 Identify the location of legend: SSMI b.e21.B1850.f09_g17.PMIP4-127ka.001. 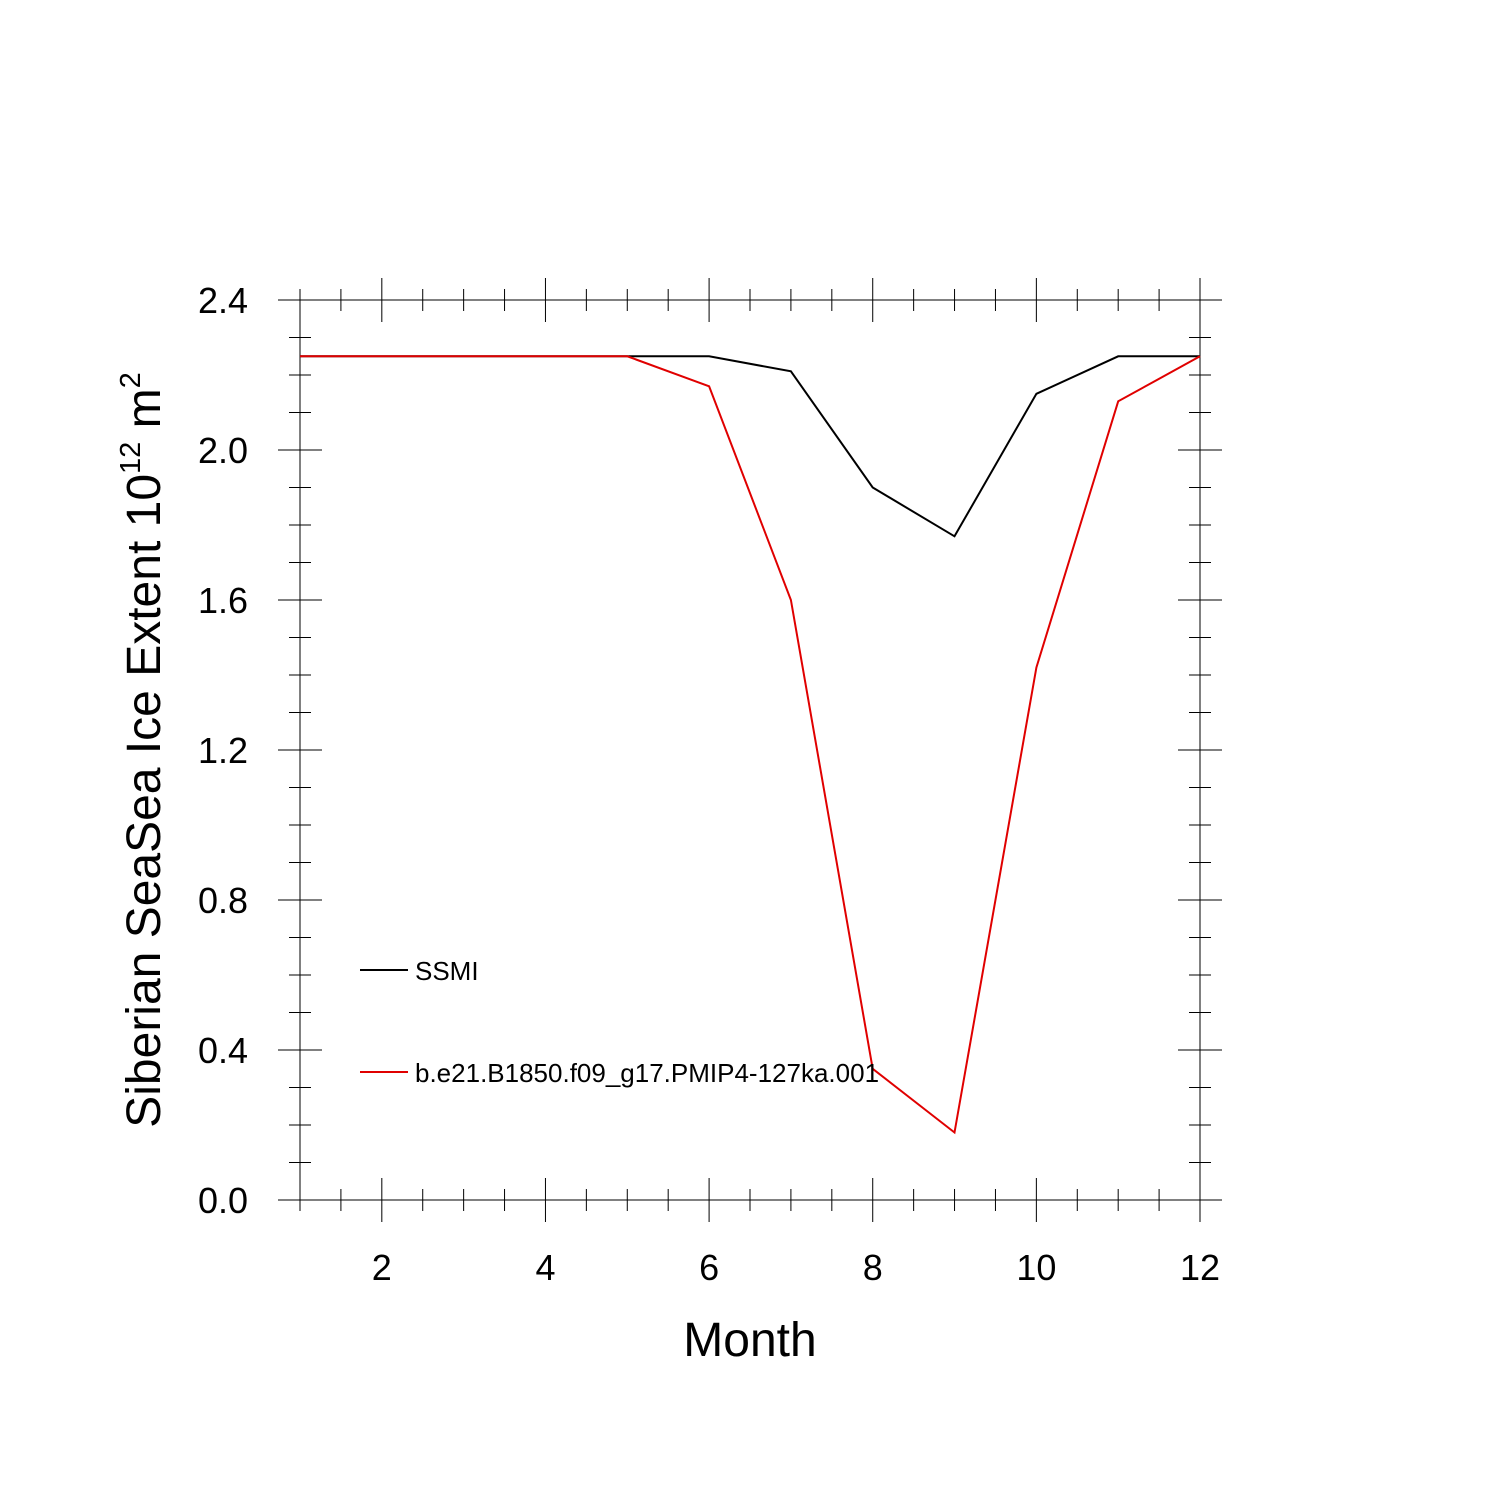
(619, 1022).